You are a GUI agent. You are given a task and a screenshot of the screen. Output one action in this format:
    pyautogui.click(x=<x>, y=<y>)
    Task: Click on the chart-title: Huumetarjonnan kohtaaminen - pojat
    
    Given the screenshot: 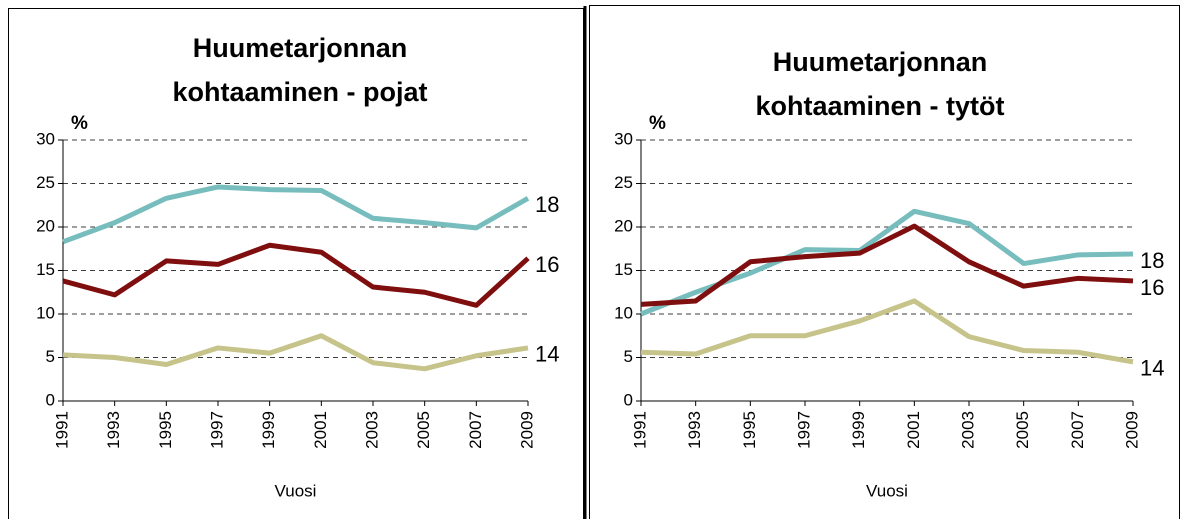 What is the action you would take?
    pyautogui.click(x=300, y=70)
    